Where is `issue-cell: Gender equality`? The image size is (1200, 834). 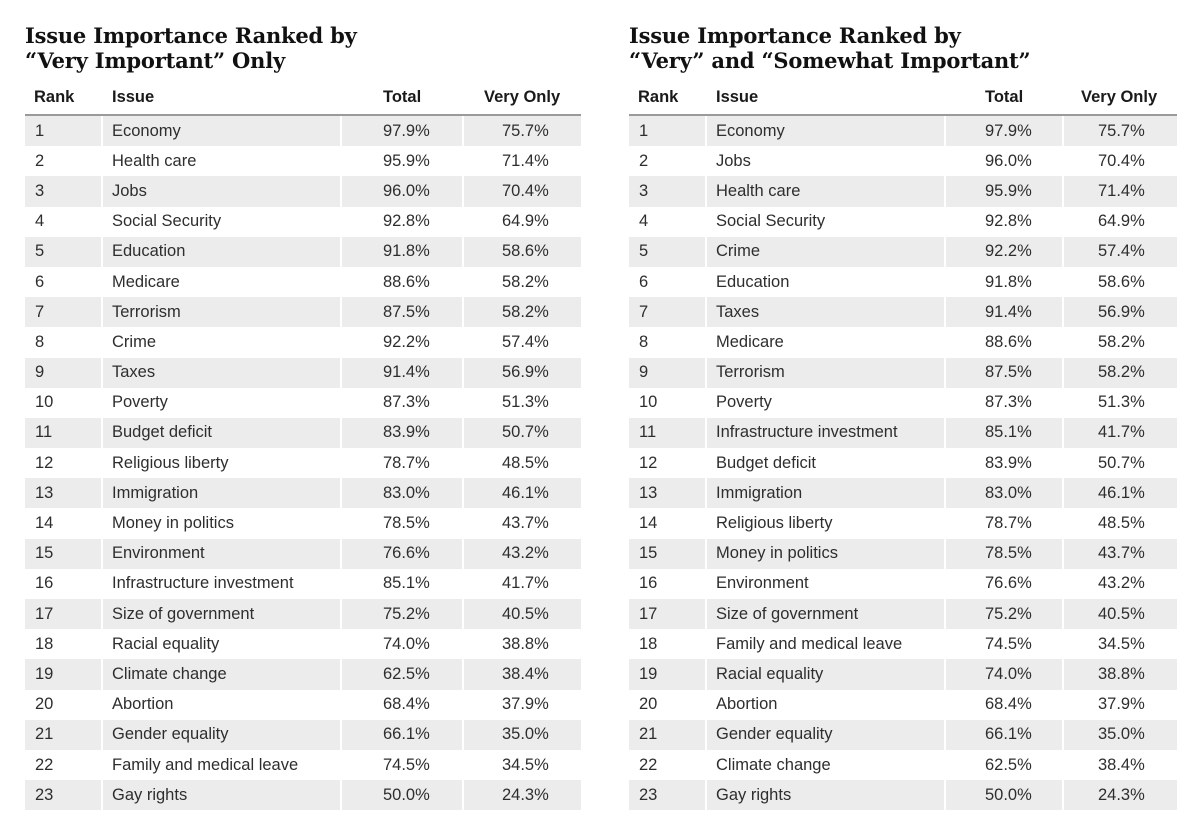
issue-cell: Gender equality is located at coordinates (222, 734).